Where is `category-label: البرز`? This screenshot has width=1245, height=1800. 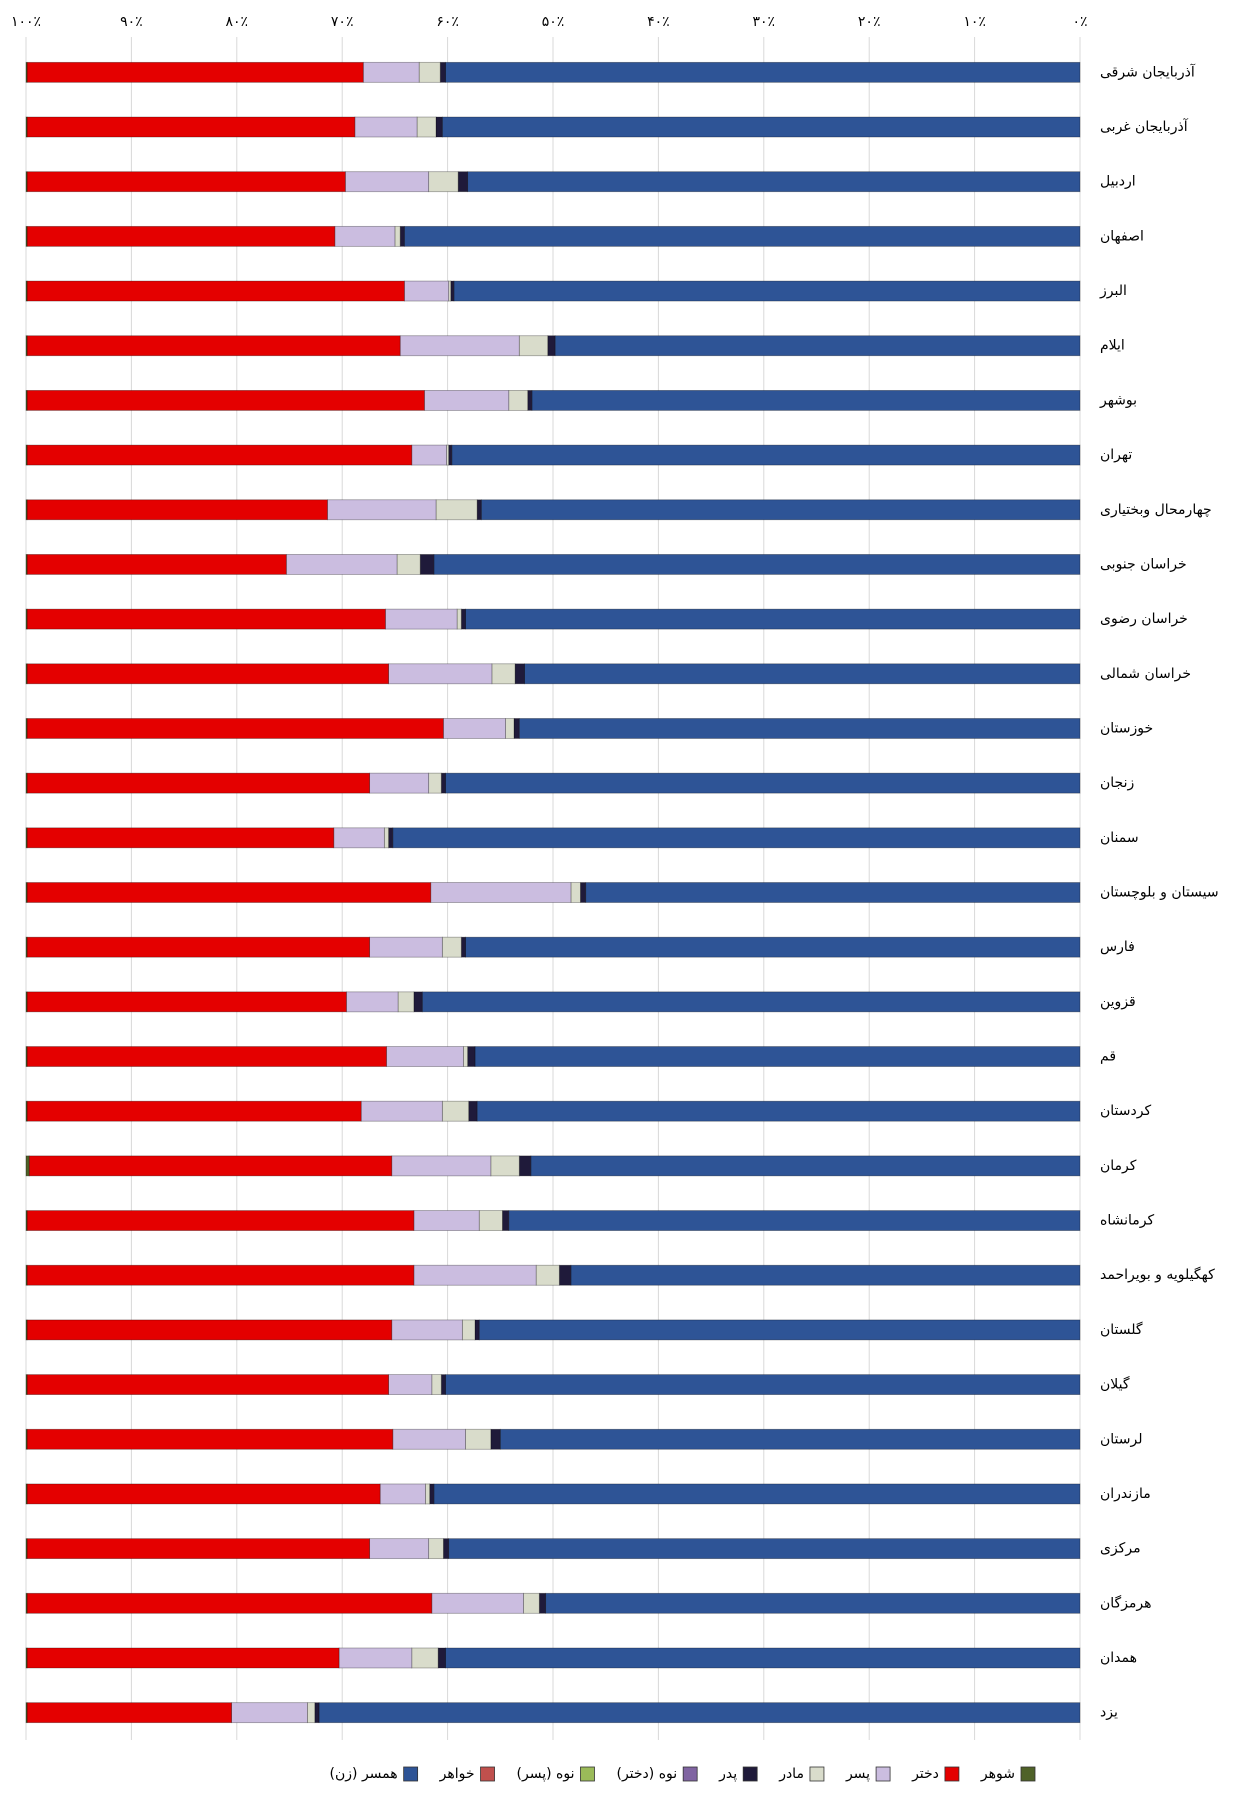 category-label: البرز is located at coordinates (1113, 291).